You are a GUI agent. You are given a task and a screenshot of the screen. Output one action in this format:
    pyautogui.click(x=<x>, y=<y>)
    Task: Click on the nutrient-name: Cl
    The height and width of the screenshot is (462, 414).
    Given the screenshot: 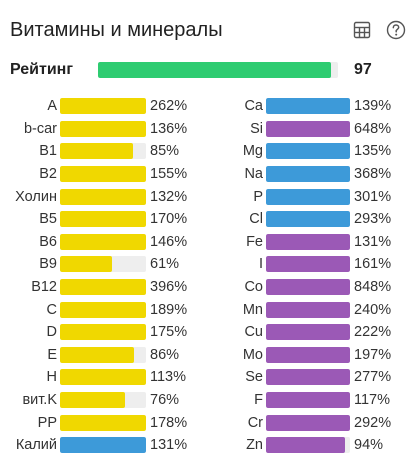 What is the action you would take?
    pyautogui.click(x=256, y=219)
    